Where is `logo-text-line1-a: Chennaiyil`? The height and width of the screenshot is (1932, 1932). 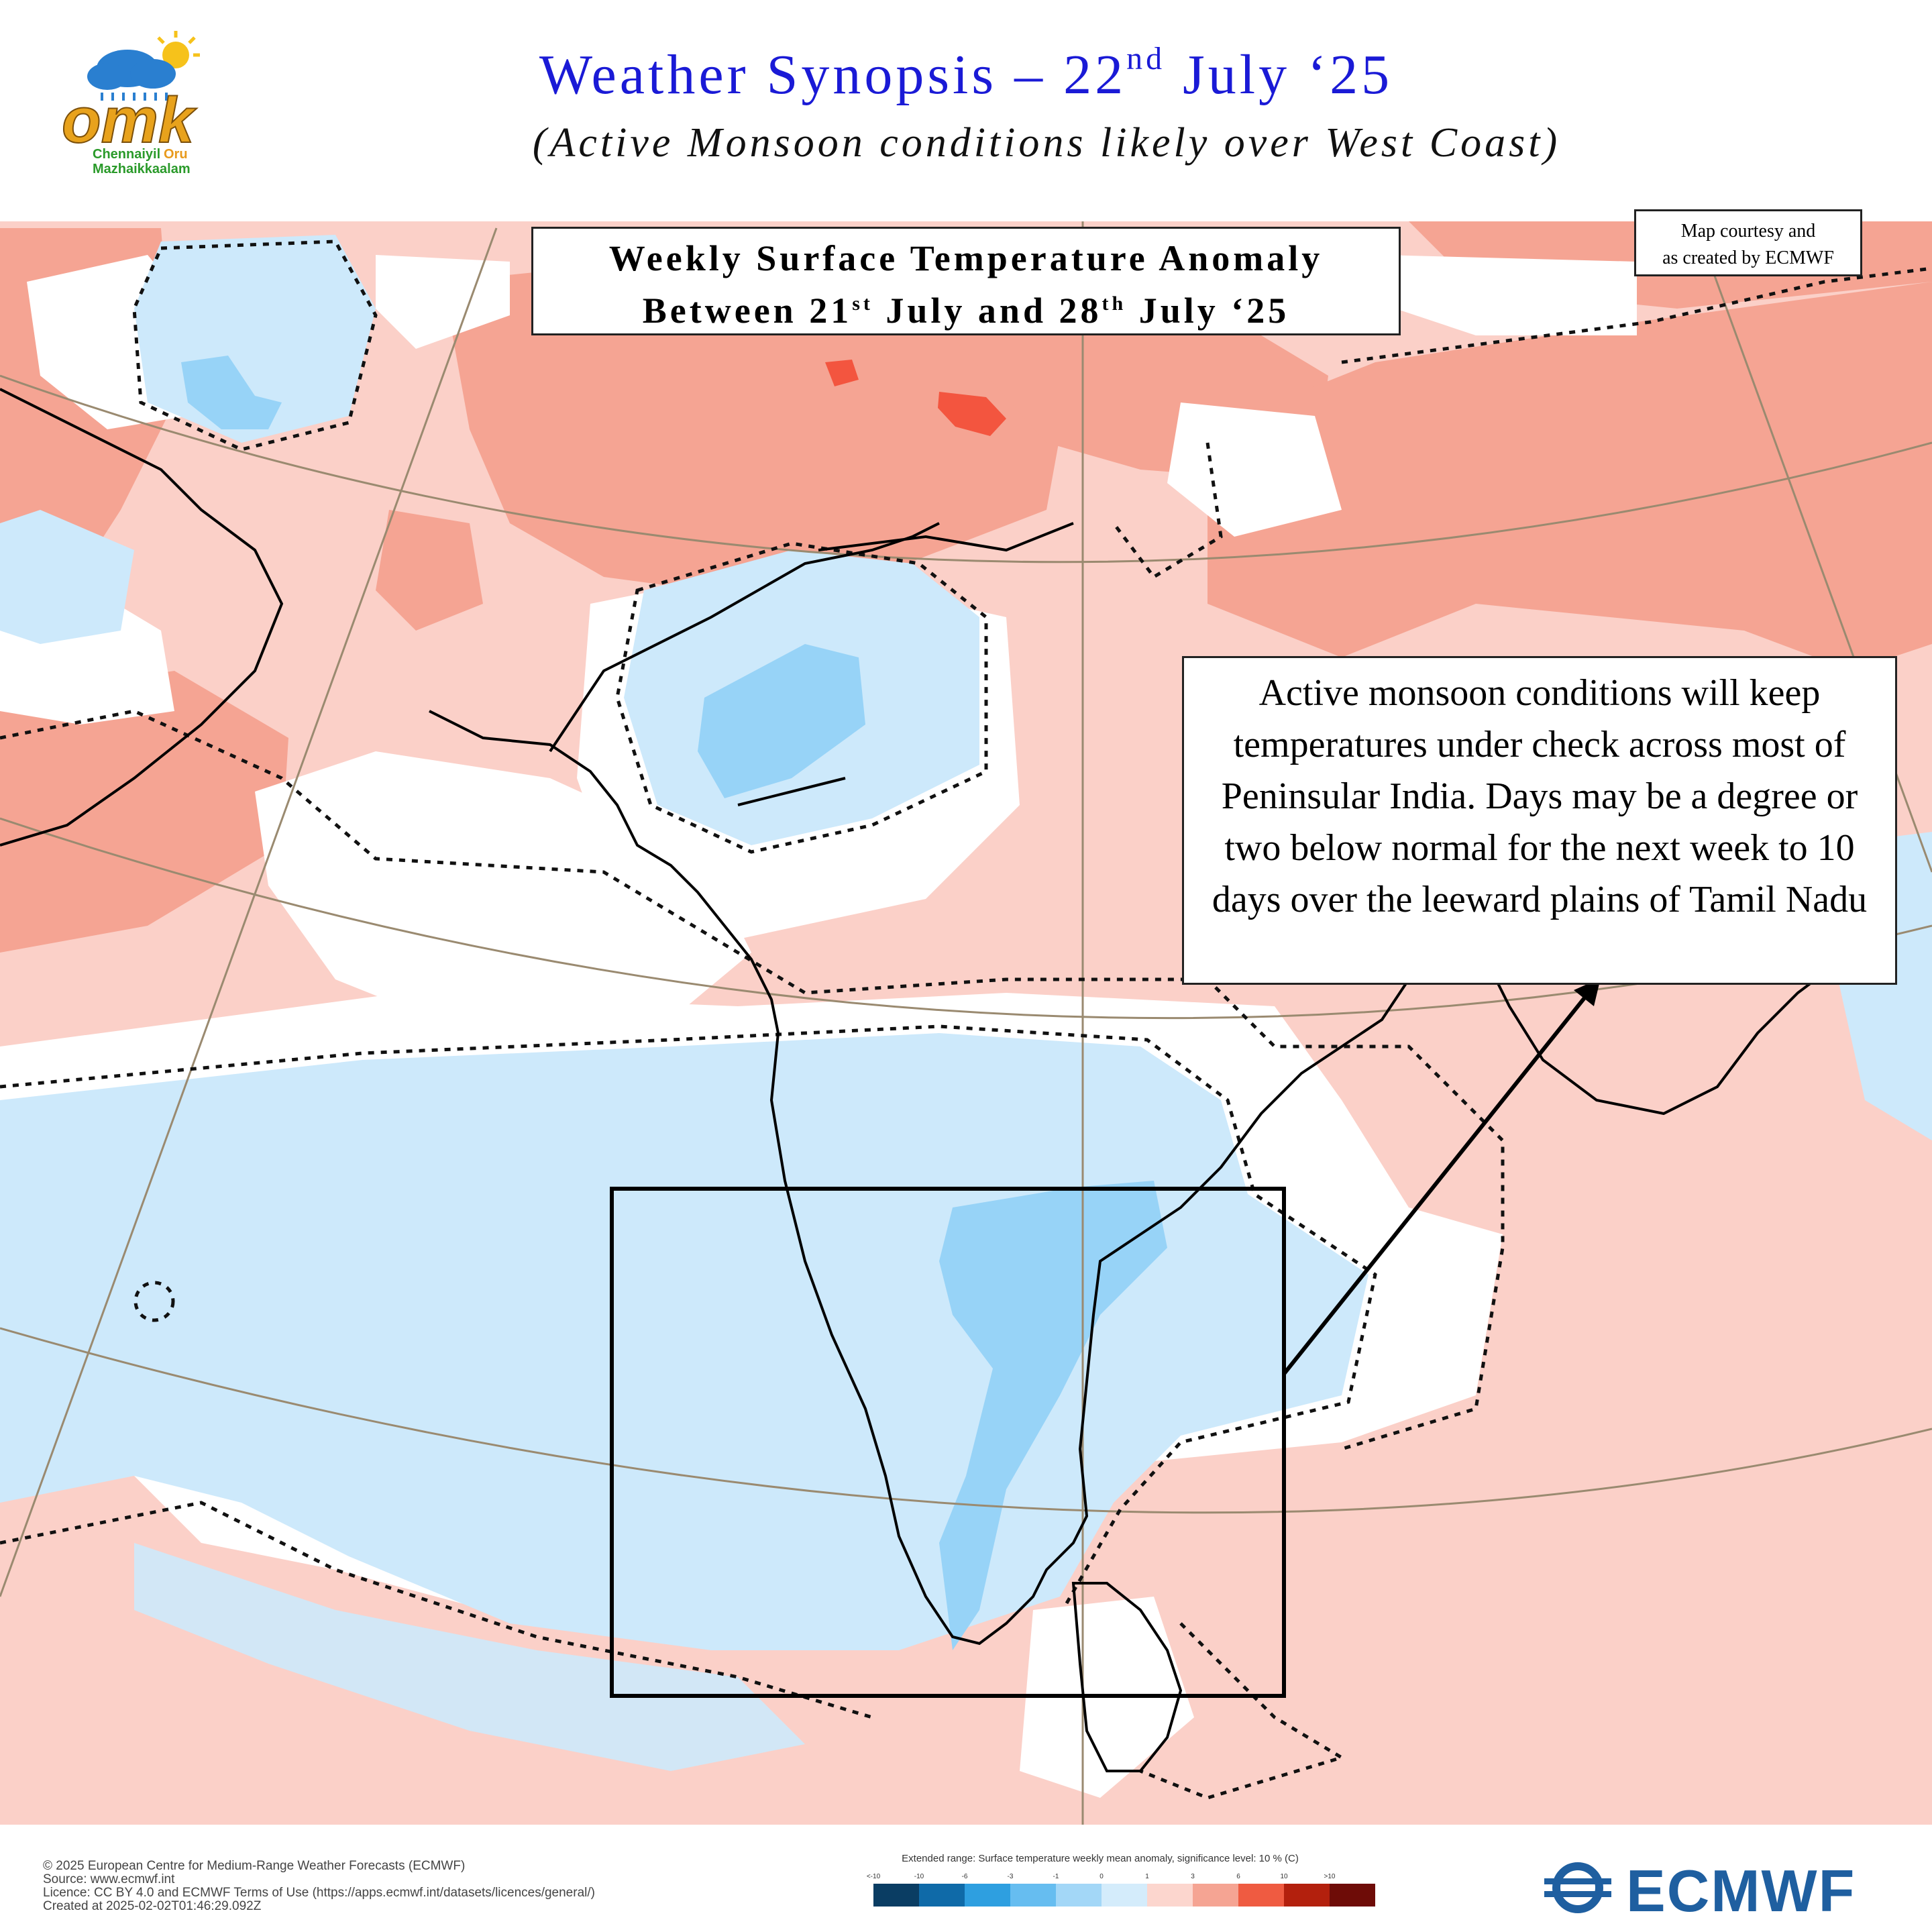 logo-text-line1-a: Chennaiyil is located at coordinates (126, 154).